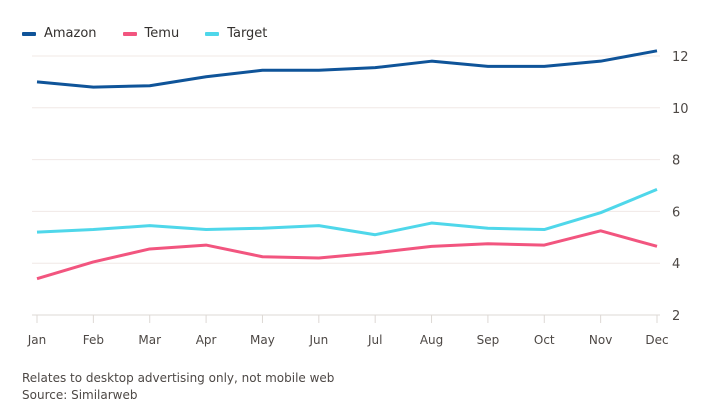  What do you see at coordinates (212, 33) in the screenshot?
I see `legend-swatch-target` at bounding box center [212, 33].